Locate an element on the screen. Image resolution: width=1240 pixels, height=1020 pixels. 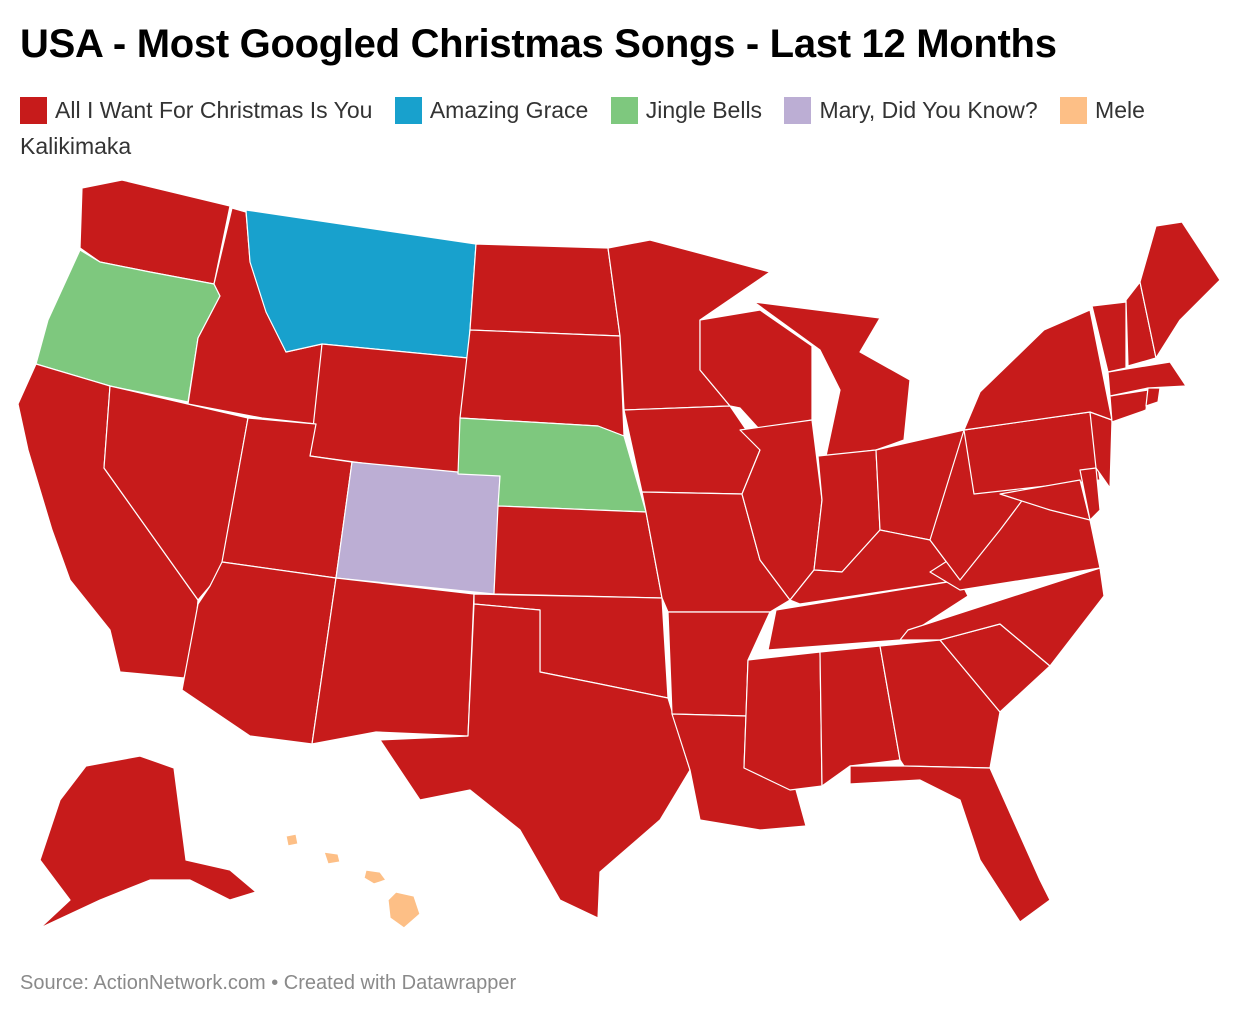
legend-label: All I Want For Christmas Is You is located at coordinates (214, 110).